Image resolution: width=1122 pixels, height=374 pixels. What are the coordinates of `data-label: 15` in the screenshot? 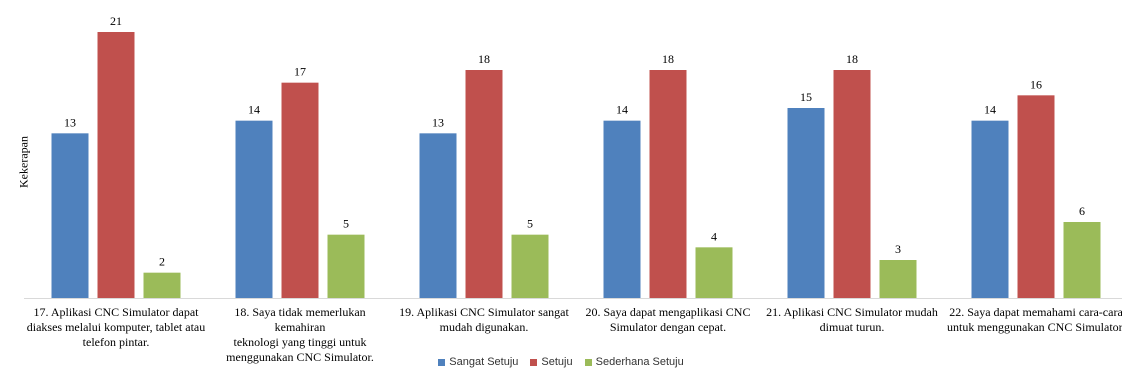 It's located at (806, 97).